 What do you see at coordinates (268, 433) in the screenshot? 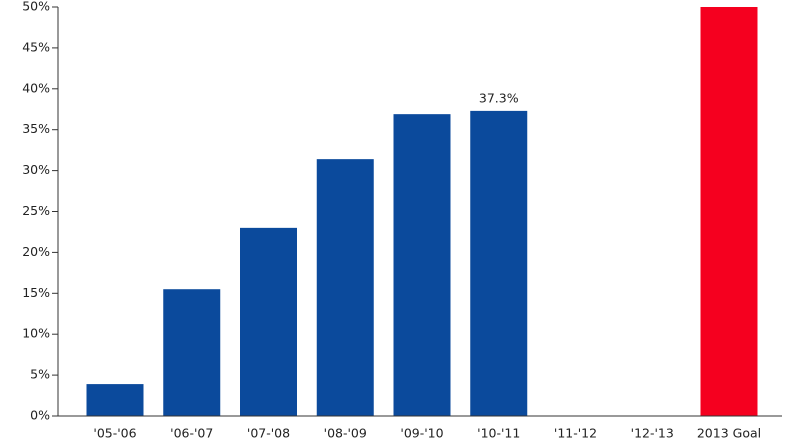
I see `x-tick-label: '07-'08` at bounding box center [268, 433].